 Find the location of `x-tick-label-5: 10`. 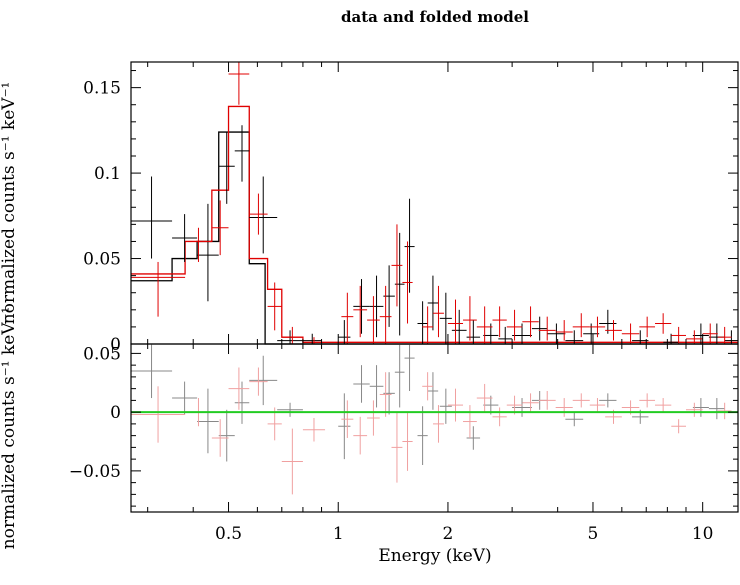

x-tick-label-5: 10 is located at coordinates (703, 534).